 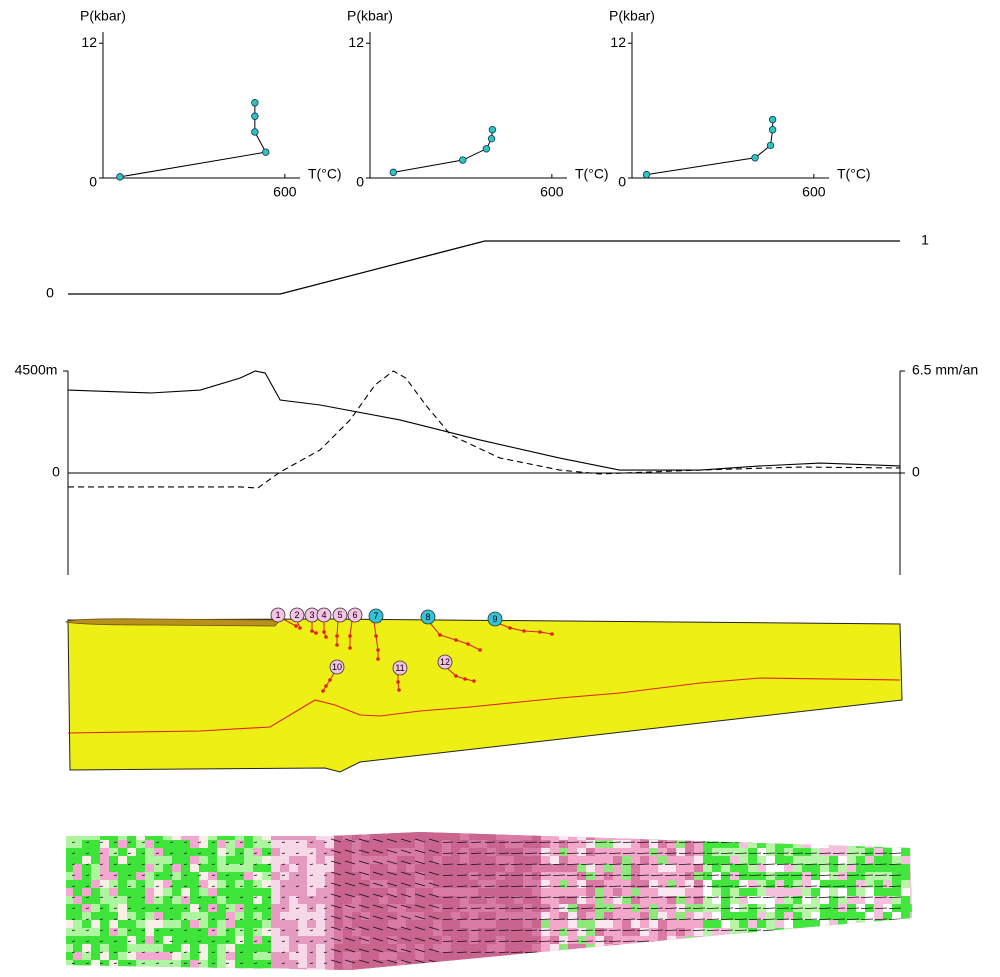 What do you see at coordinates (354, 615) in the screenshot?
I see `marker-label: 6` at bounding box center [354, 615].